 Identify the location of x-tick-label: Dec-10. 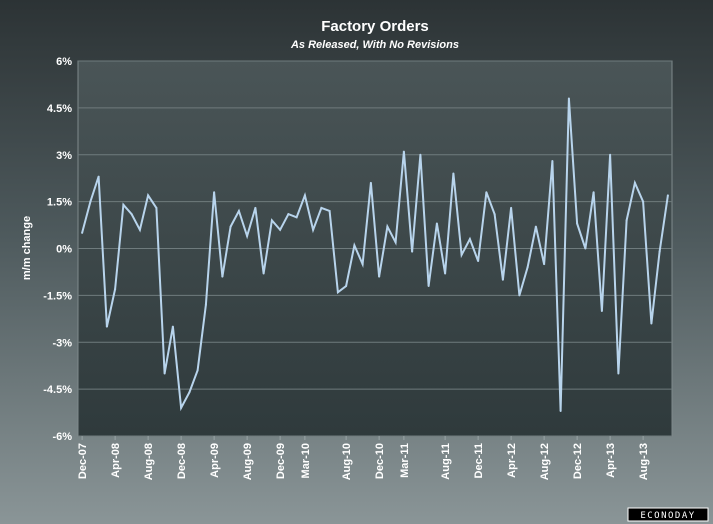
(380, 461).